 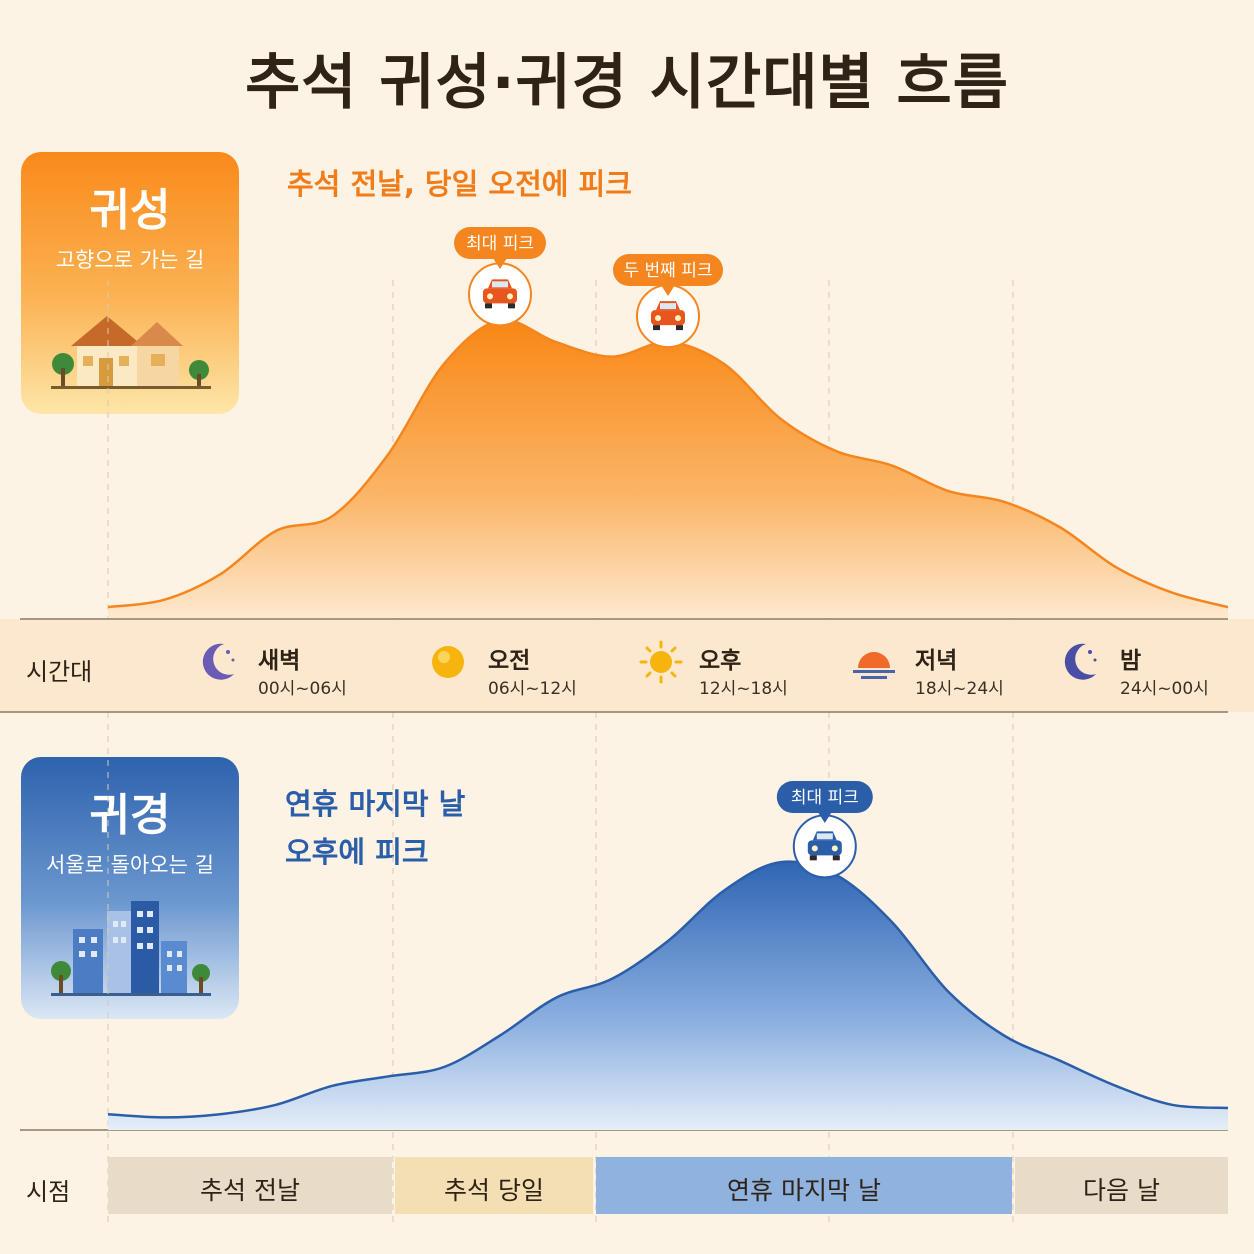 What do you see at coordinates (59, 672) in the screenshot?
I see `time-row-label: 시간대` at bounding box center [59, 672].